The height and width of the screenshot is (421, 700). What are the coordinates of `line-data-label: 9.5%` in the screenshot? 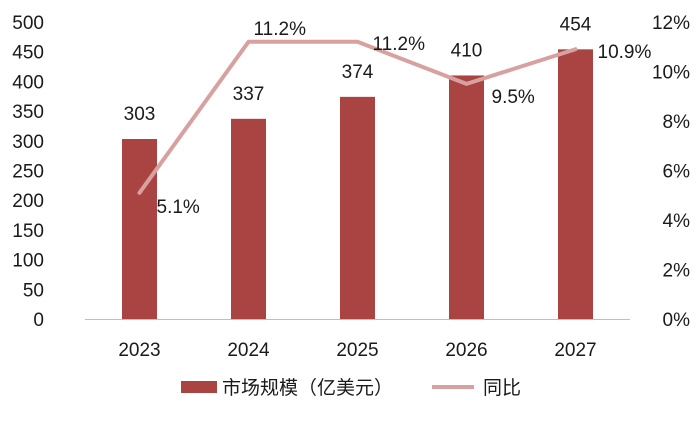 It's located at (513, 97).